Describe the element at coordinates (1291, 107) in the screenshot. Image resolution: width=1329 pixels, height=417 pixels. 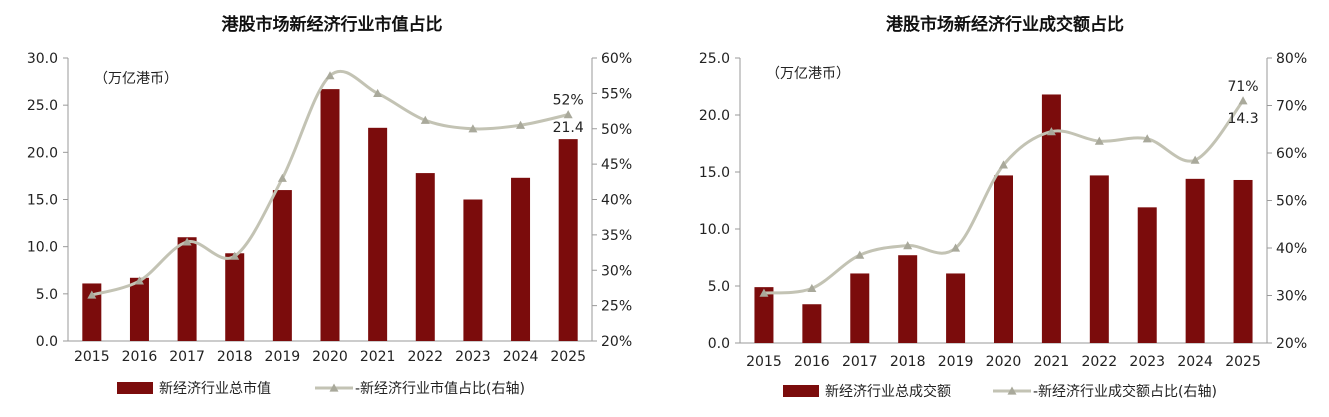
I see `y-right-tick-label: 70%` at that location.